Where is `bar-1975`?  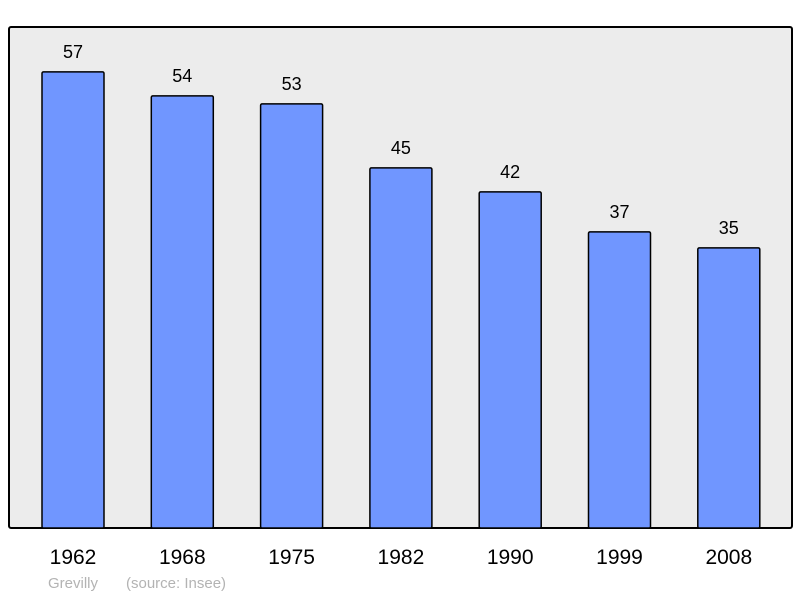
bar-1975 is located at coordinates (291, 316).